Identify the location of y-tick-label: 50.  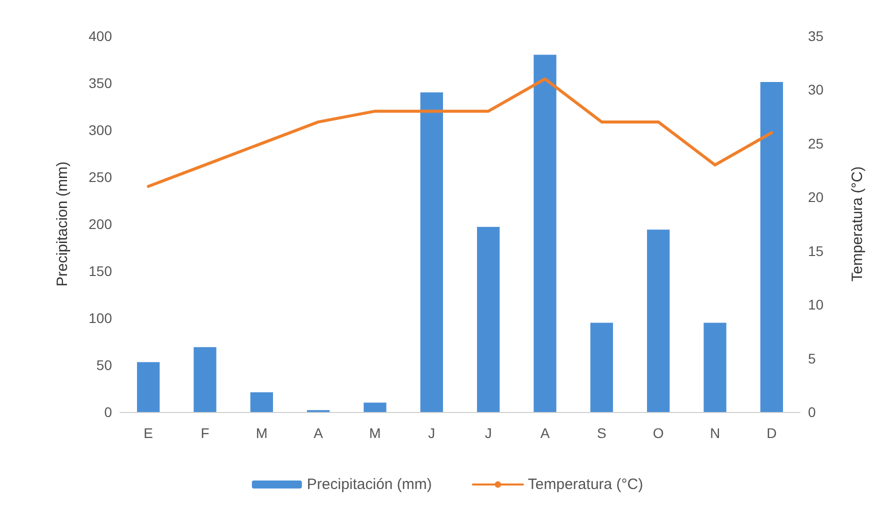
(104, 365).